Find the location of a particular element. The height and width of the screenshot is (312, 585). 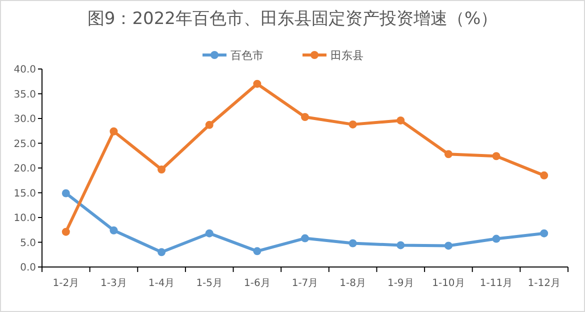

y-tick-label: 40.0 is located at coordinates (25, 70).